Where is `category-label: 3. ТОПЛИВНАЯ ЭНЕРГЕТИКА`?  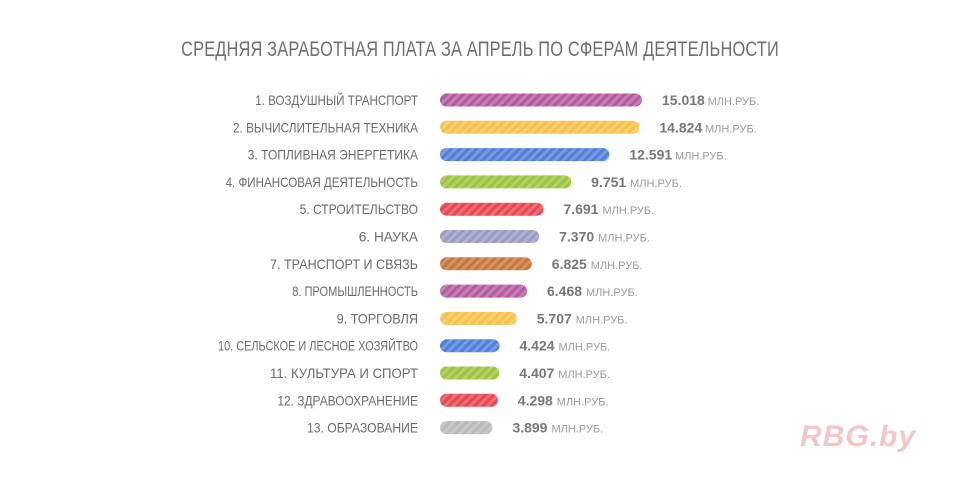 category-label: 3. ТОПЛИВНАЯ ЭНЕРГЕТИКА is located at coordinates (333, 155).